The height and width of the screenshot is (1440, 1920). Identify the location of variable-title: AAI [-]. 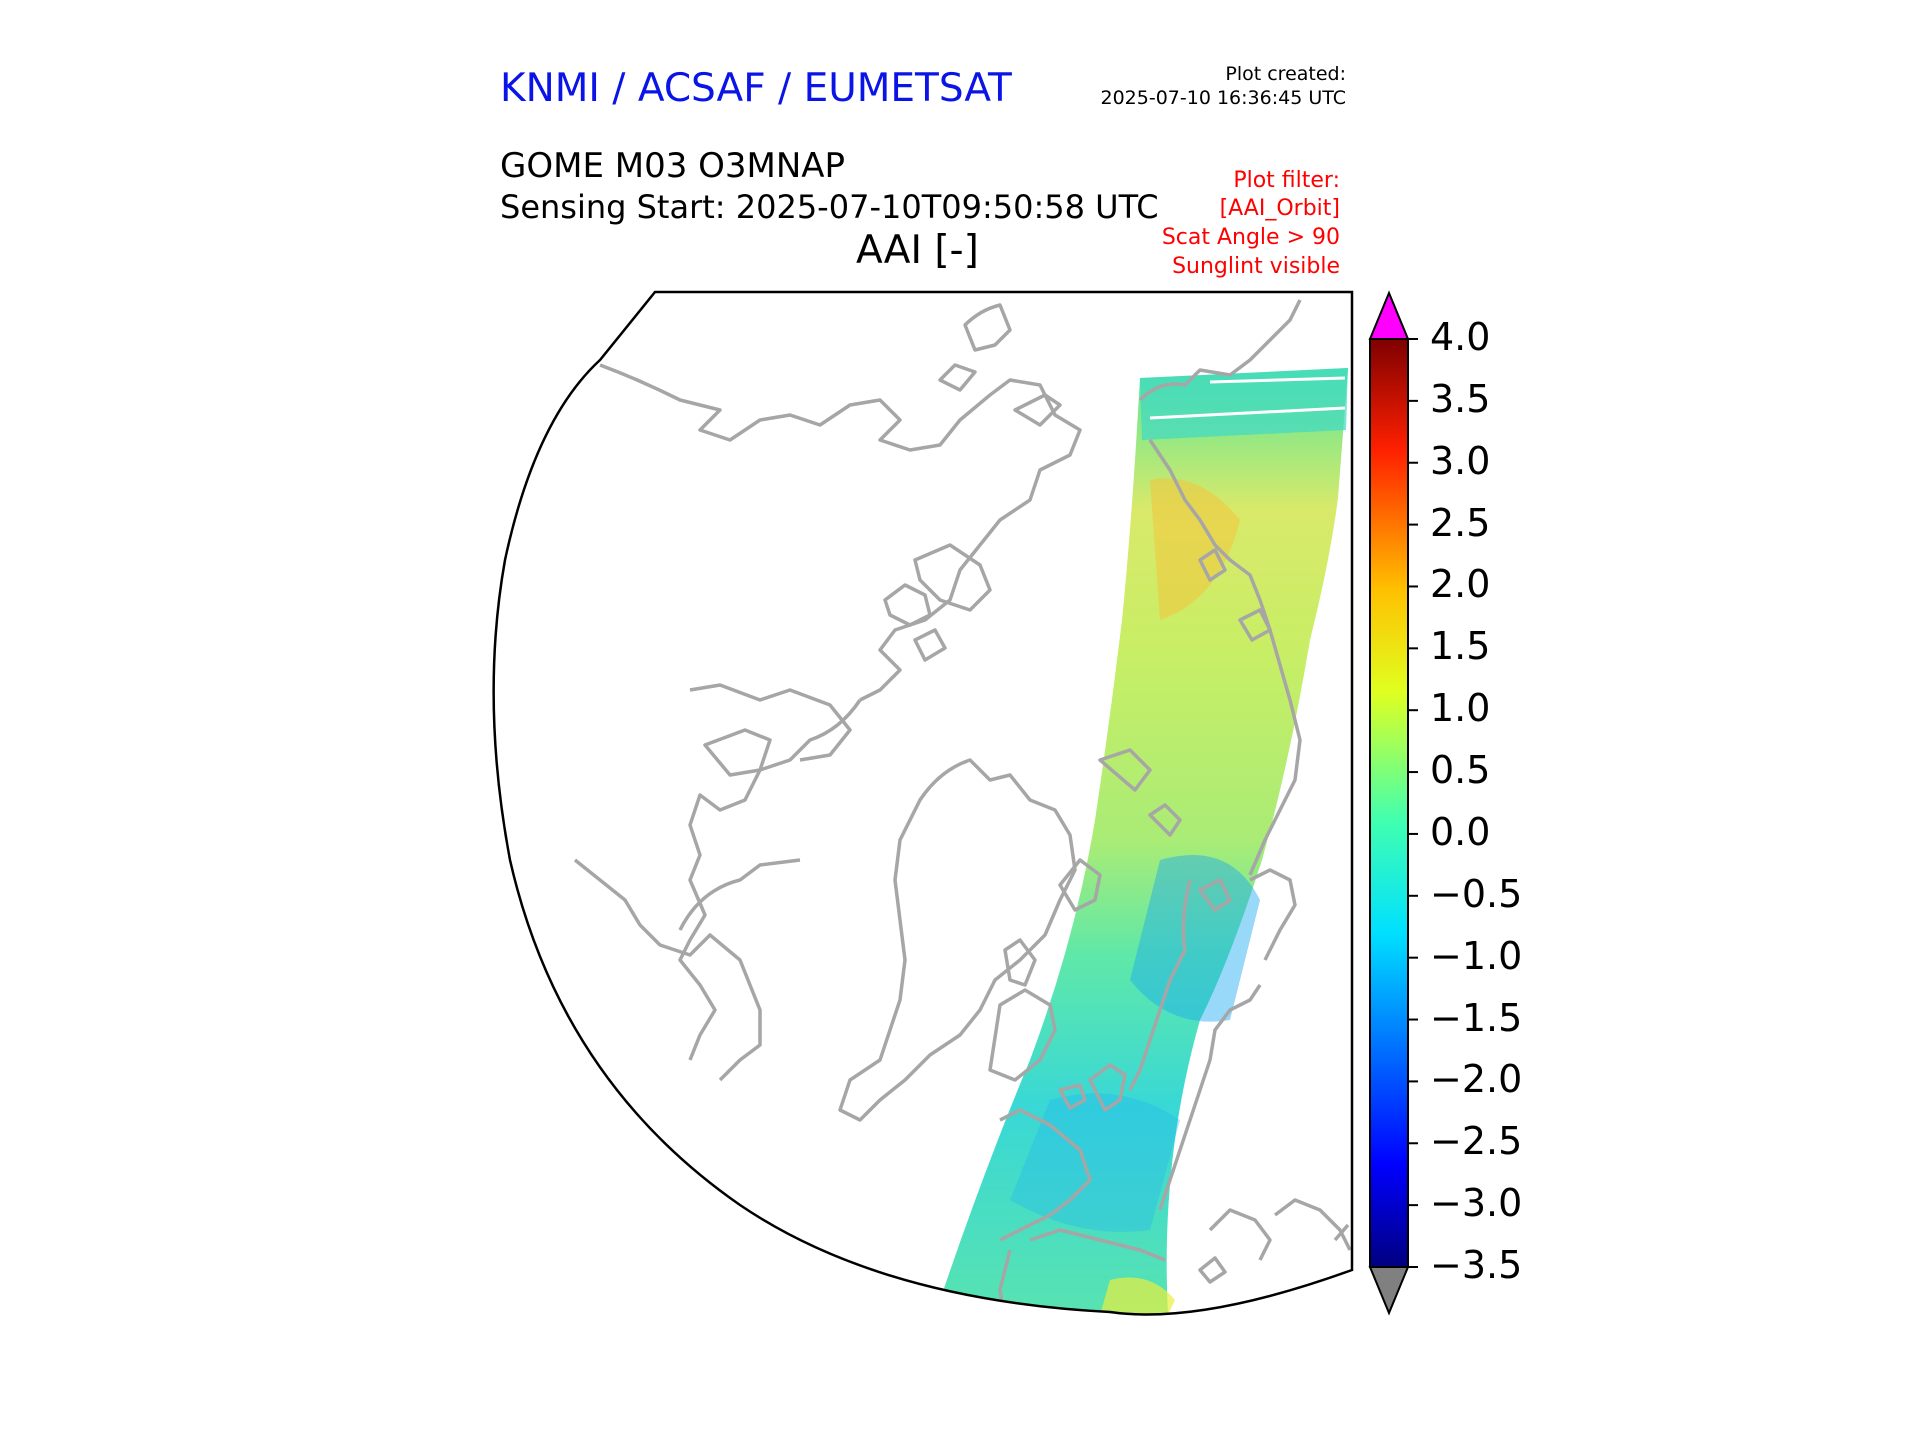
(917, 250).